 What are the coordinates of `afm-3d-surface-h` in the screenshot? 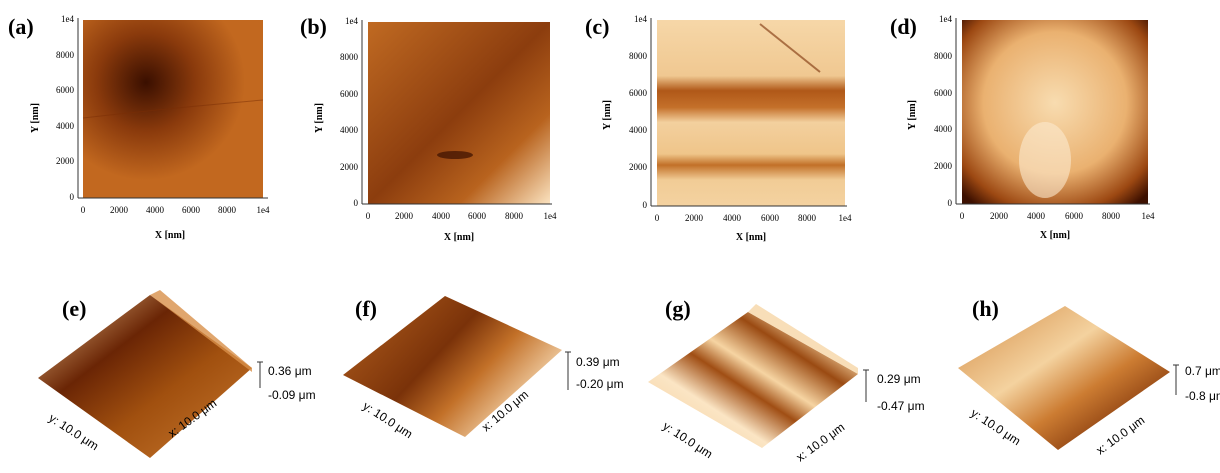 It's located at (1064, 378).